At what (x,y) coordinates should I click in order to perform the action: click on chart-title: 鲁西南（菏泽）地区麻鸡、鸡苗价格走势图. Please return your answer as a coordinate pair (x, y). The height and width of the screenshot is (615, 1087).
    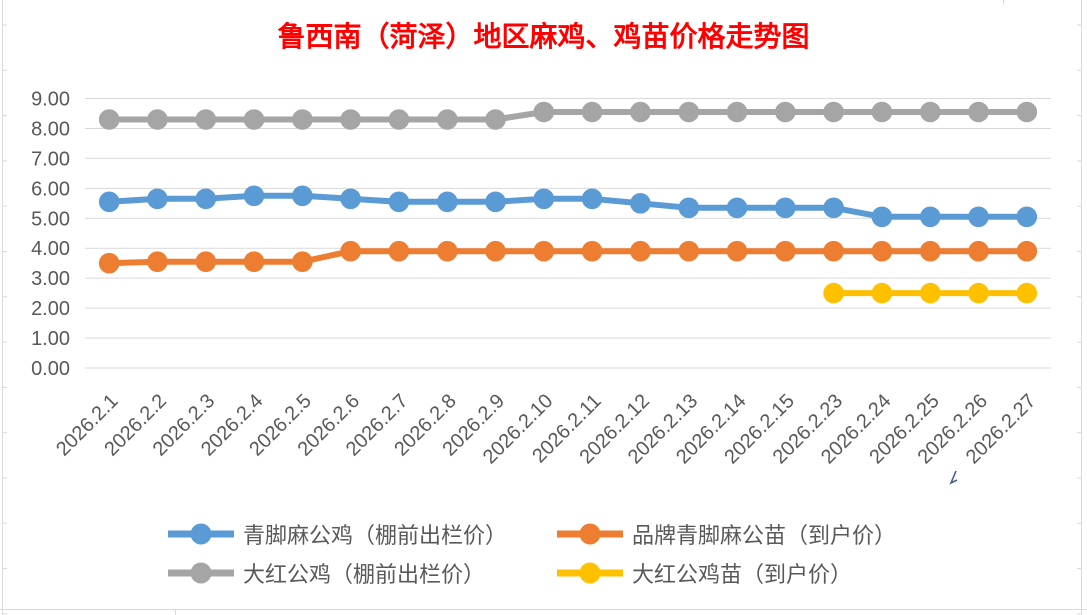
    Looking at the image, I should click on (543, 37).